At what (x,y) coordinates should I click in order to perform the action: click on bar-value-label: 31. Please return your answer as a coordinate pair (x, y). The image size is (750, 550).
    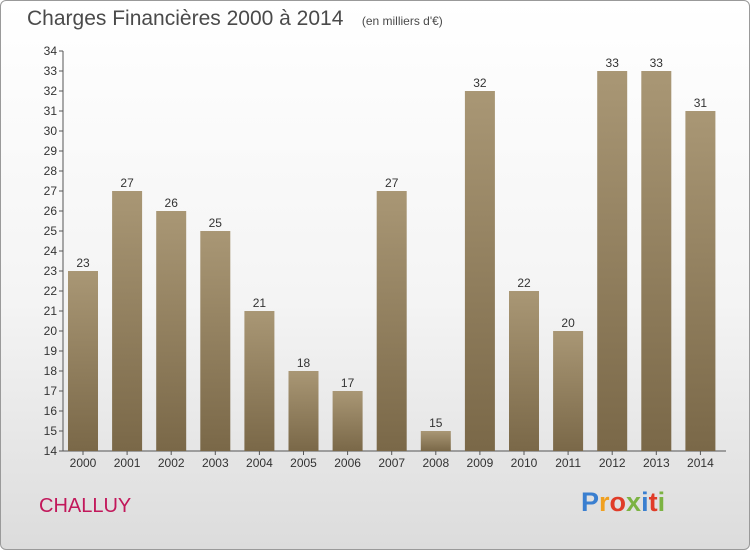
    Looking at the image, I should click on (701, 103).